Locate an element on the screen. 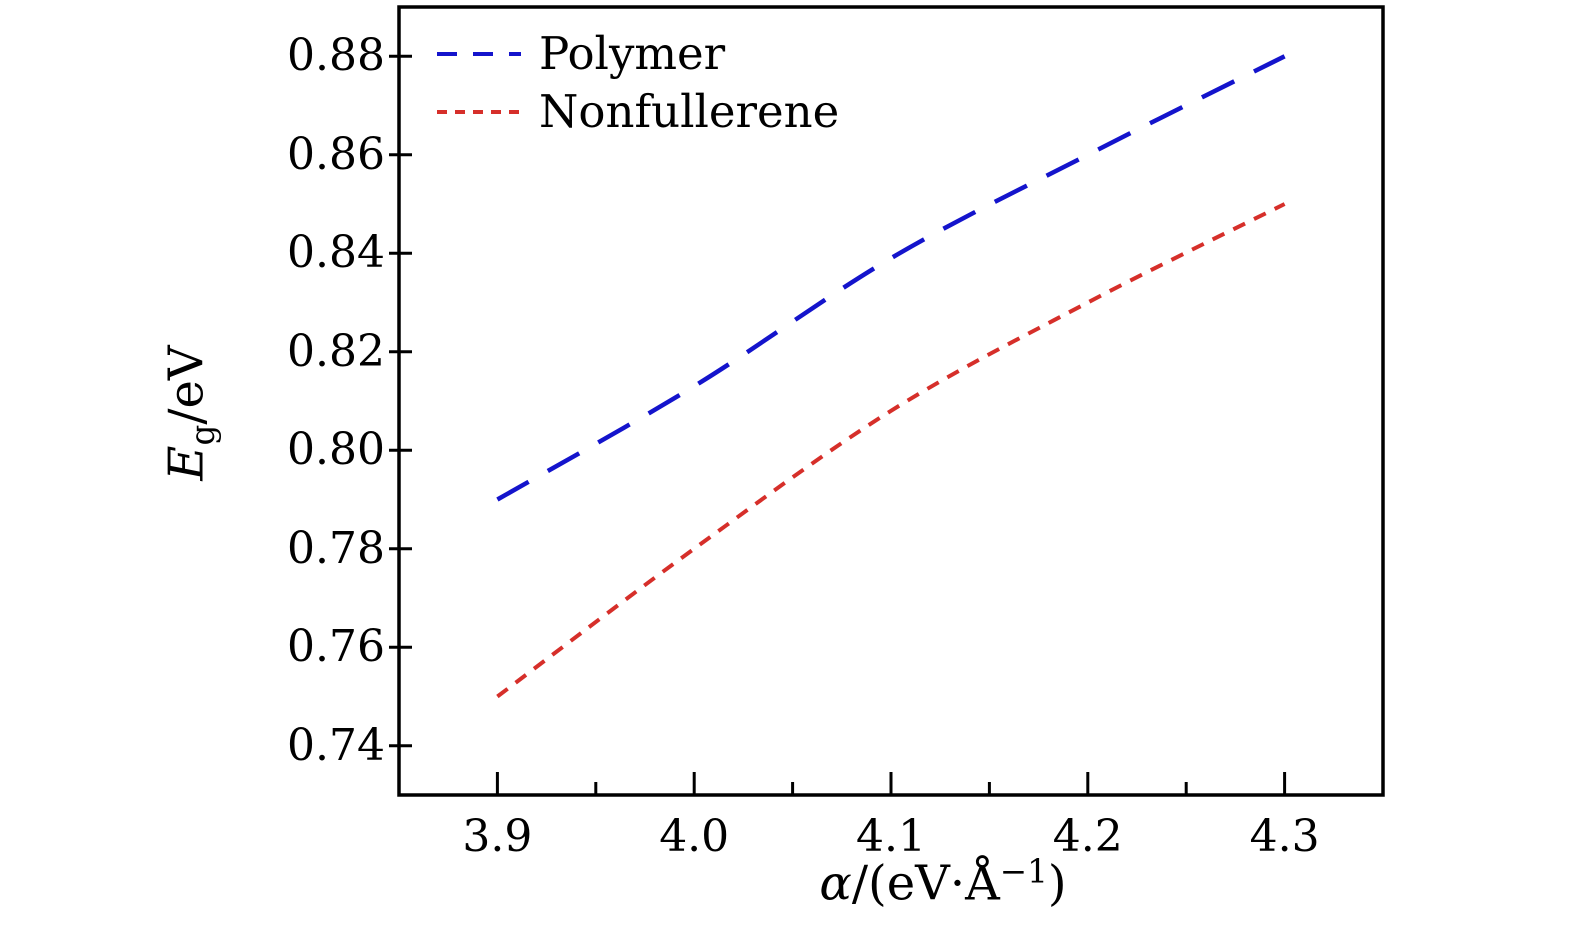  y-axis-subscript: g is located at coordinates (202, 435).